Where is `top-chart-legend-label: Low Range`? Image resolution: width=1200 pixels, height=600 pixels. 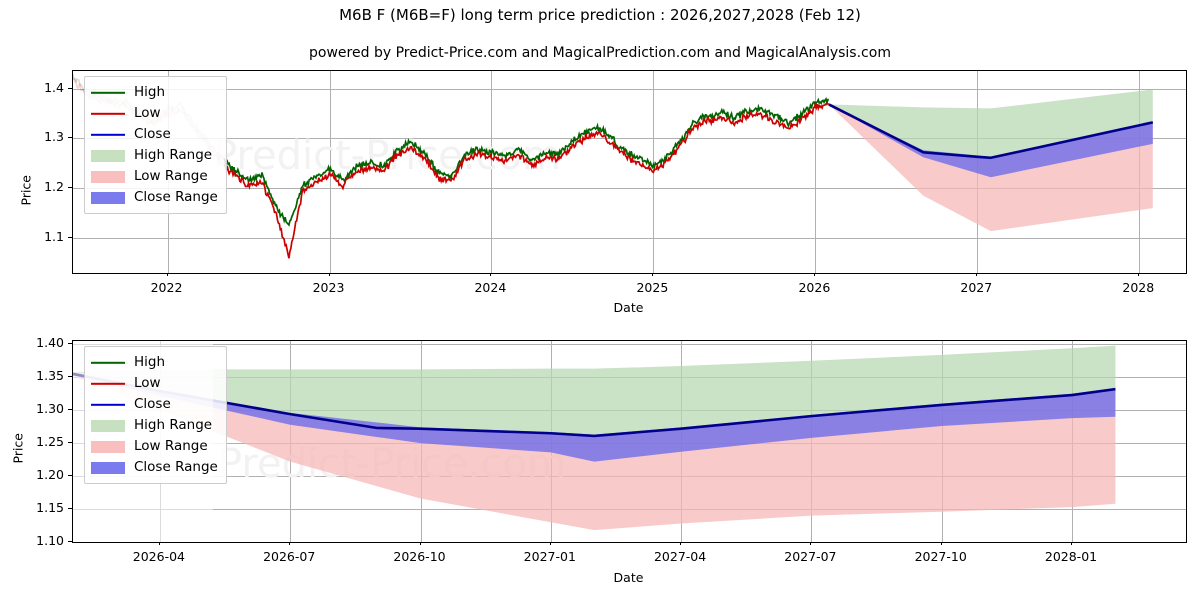
top-chart-legend-label: Low Range is located at coordinates (171, 175).